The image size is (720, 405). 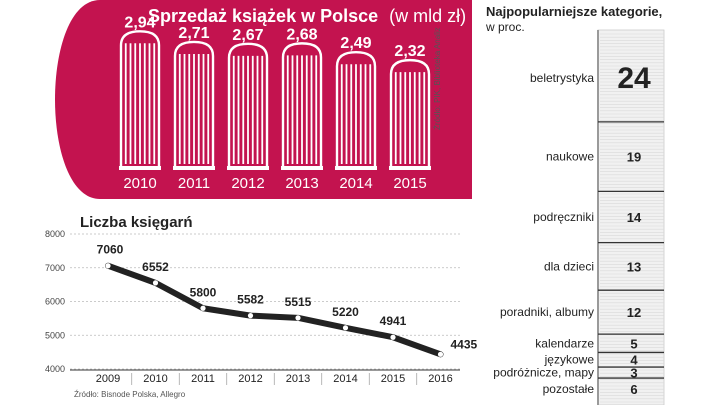 What do you see at coordinates (274, 310) in the screenshot?
I see `bookstores-series-line` at bounding box center [274, 310].